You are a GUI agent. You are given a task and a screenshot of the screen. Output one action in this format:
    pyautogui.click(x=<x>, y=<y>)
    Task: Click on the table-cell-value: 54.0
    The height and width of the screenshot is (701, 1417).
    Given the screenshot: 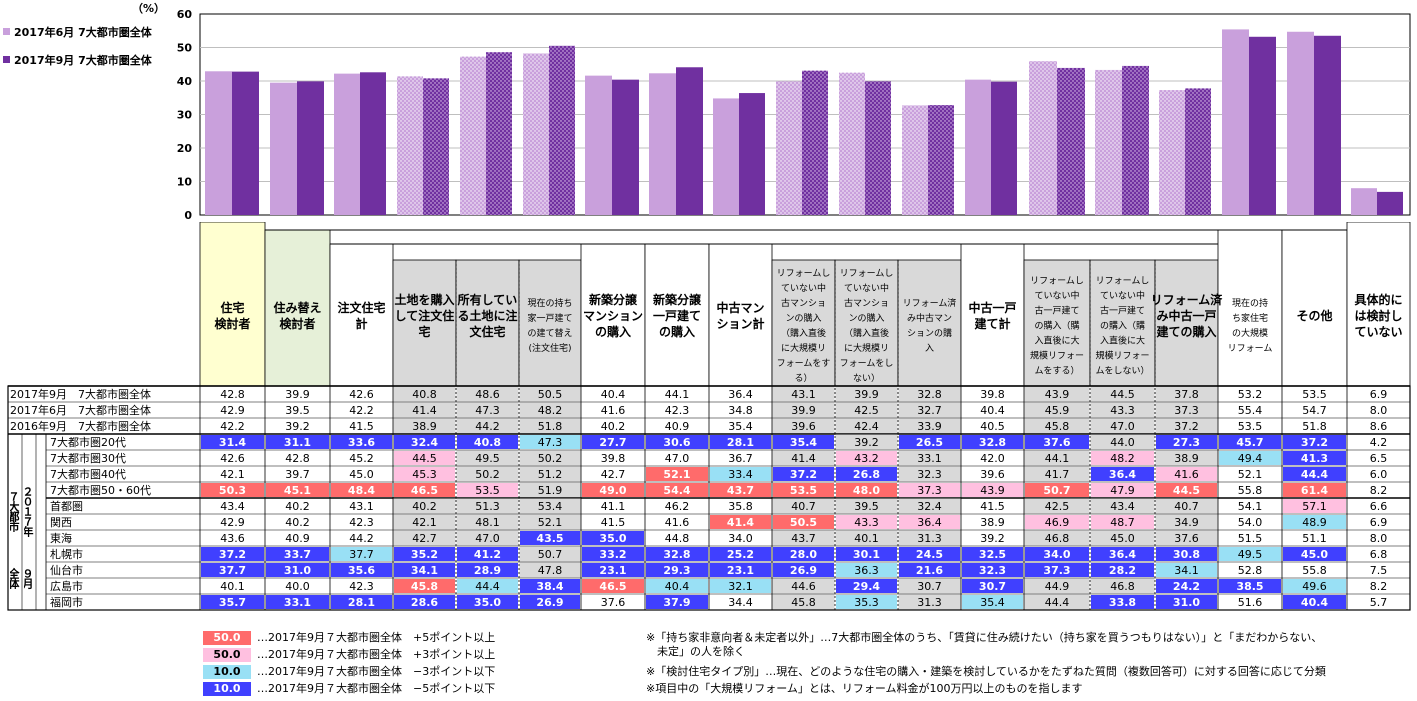 What is the action you would take?
    pyautogui.click(x=1250, y=522)
    